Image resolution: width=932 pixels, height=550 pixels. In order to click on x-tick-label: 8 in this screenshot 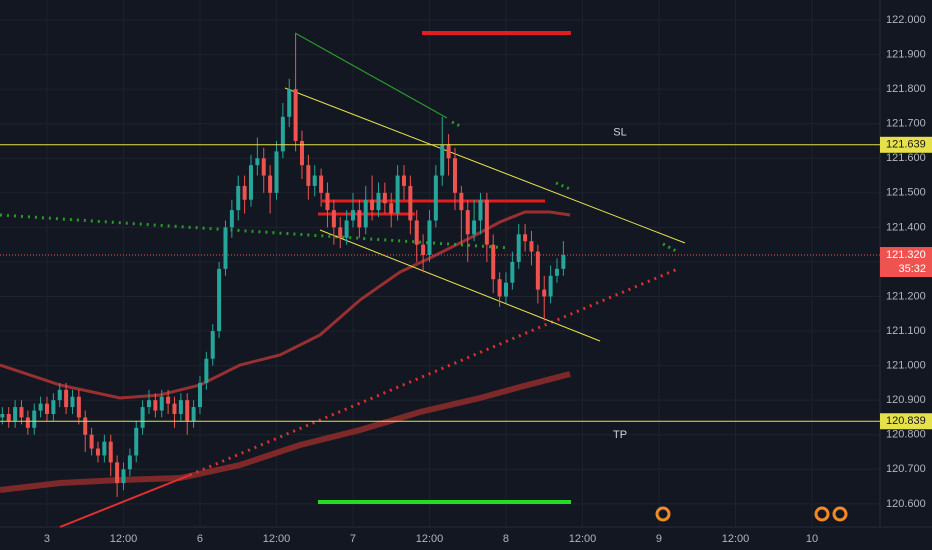, I will do `click(506, 539)`.